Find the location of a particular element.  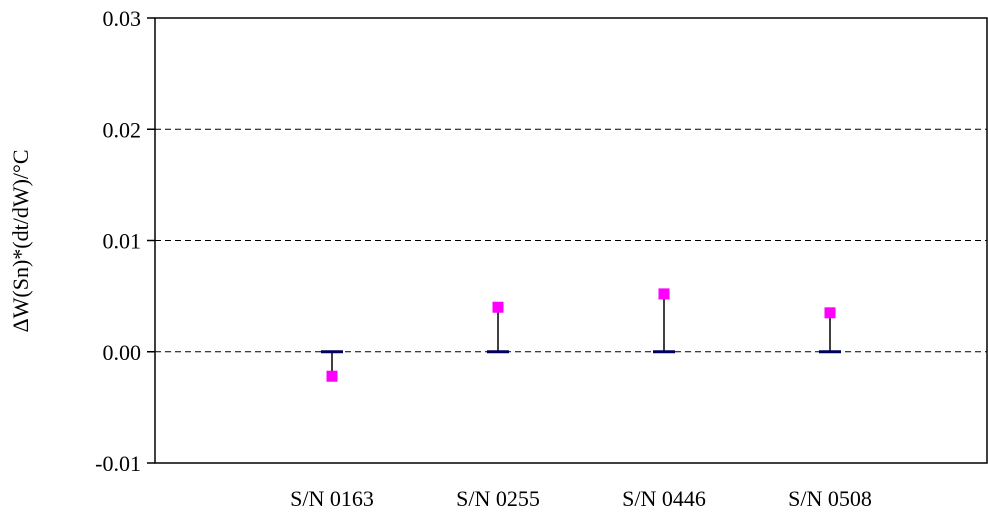

x-tick-labels: S/N 0163 S/N 0255 S/N 0446 S/N 0508 is located at coordinates (581, 498).